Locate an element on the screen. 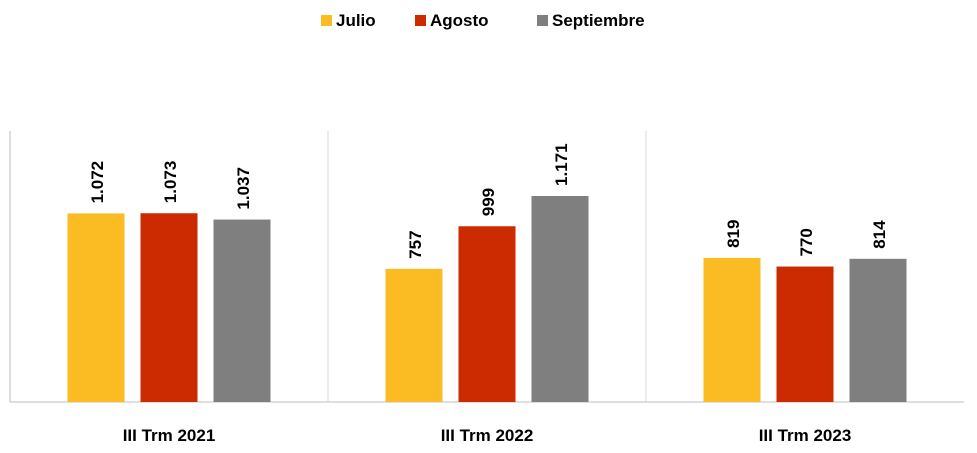 Image resolution: width=977 pixels, height=453 pixels. legend-label-septiembre: Septiembre is located at coordinates (598, 20).